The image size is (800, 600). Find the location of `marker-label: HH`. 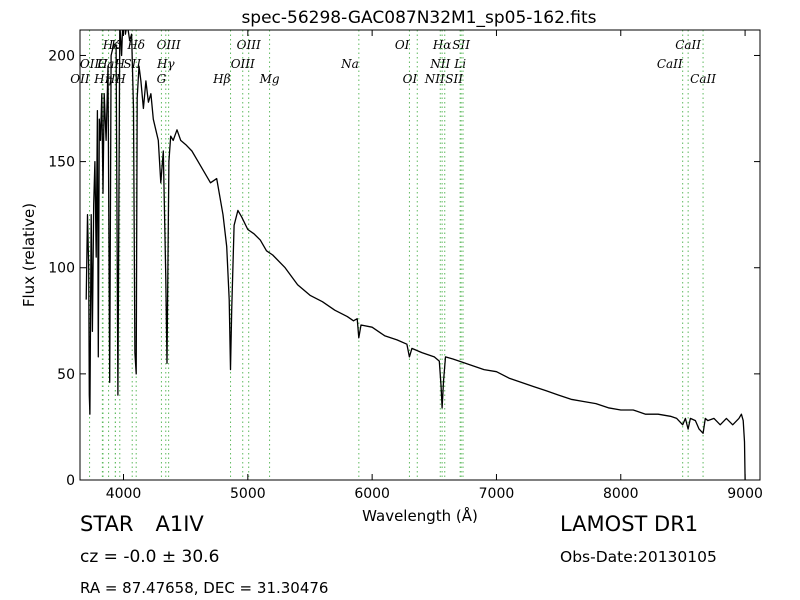

marker-label: HH is located at coordinates (115, 79).